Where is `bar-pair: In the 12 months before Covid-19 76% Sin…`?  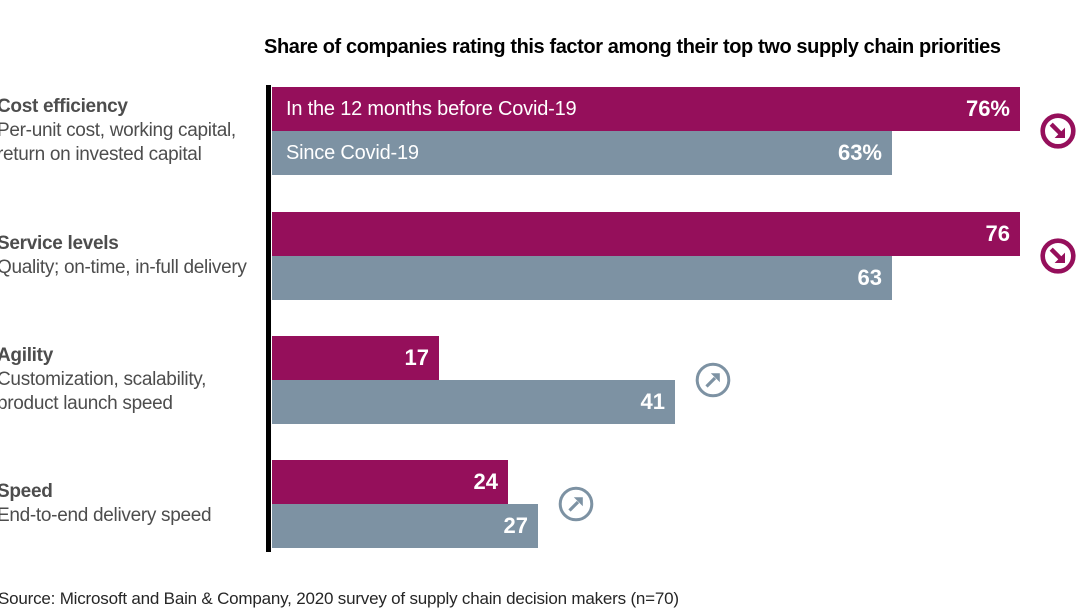 bar-pair: In the 12 months before Covid-19 76% Sin… is located at coordinates (646, 131).